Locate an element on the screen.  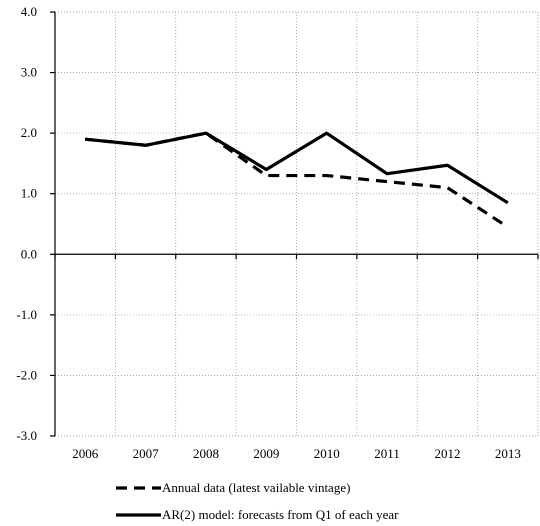
y-tick-label: -1.0 is located at coordinates (26, 314).